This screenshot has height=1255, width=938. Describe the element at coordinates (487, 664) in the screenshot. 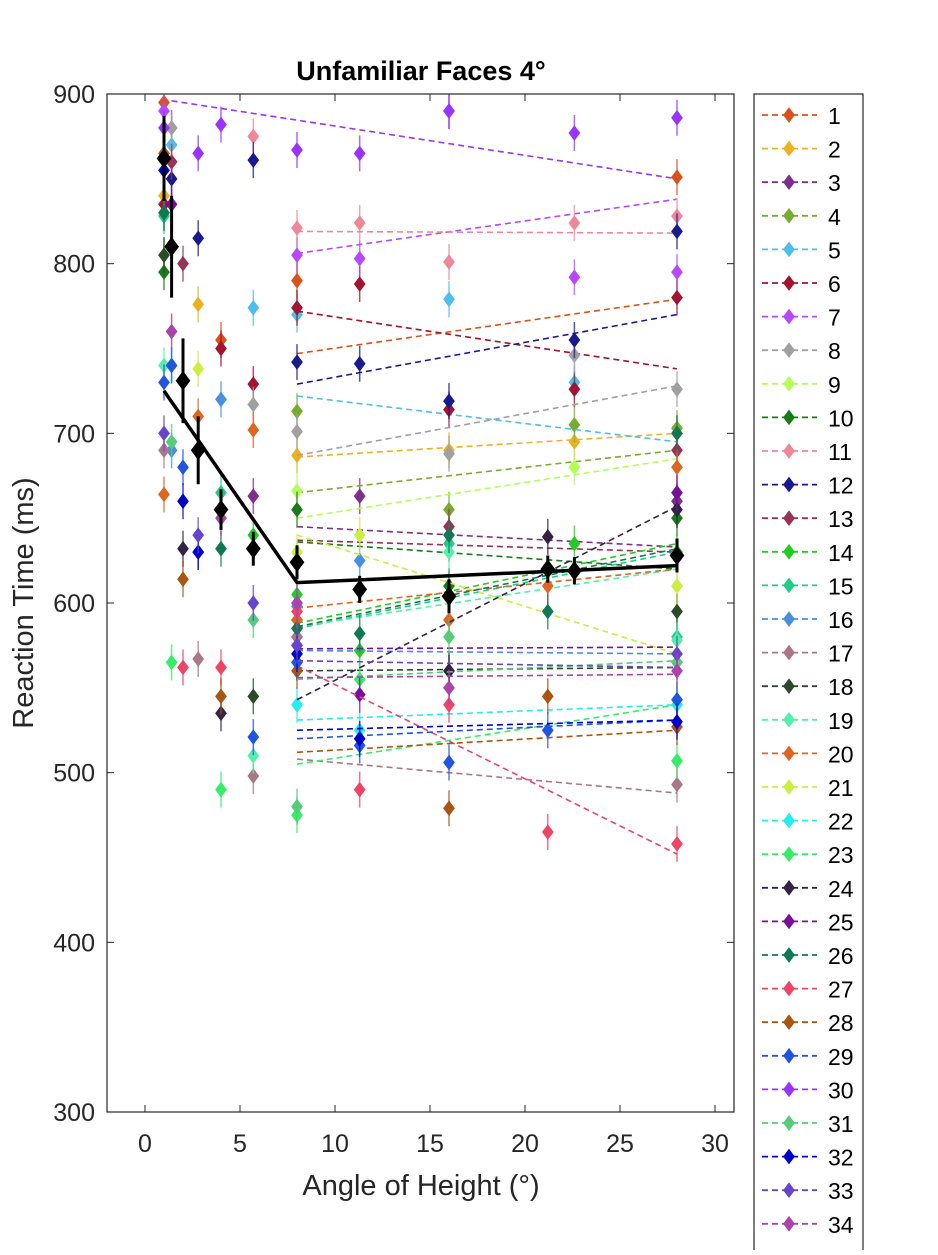

I see `series-33-fit-line` at that location.